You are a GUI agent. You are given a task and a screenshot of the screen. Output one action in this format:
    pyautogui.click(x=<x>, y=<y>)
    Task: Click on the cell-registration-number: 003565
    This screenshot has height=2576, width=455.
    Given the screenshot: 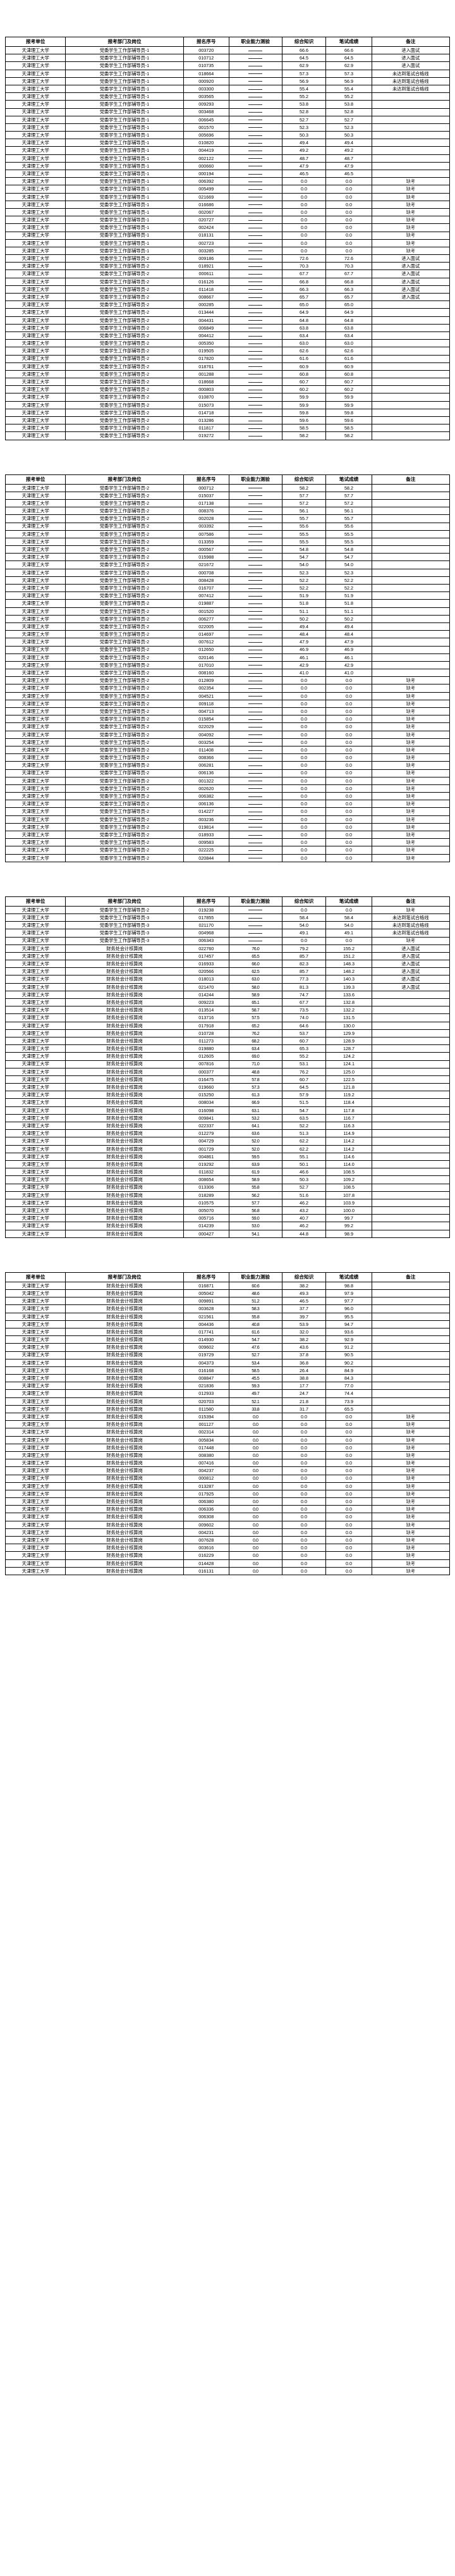 What is the action you would take?
    pyautogui.click(x=206, y=97)
    